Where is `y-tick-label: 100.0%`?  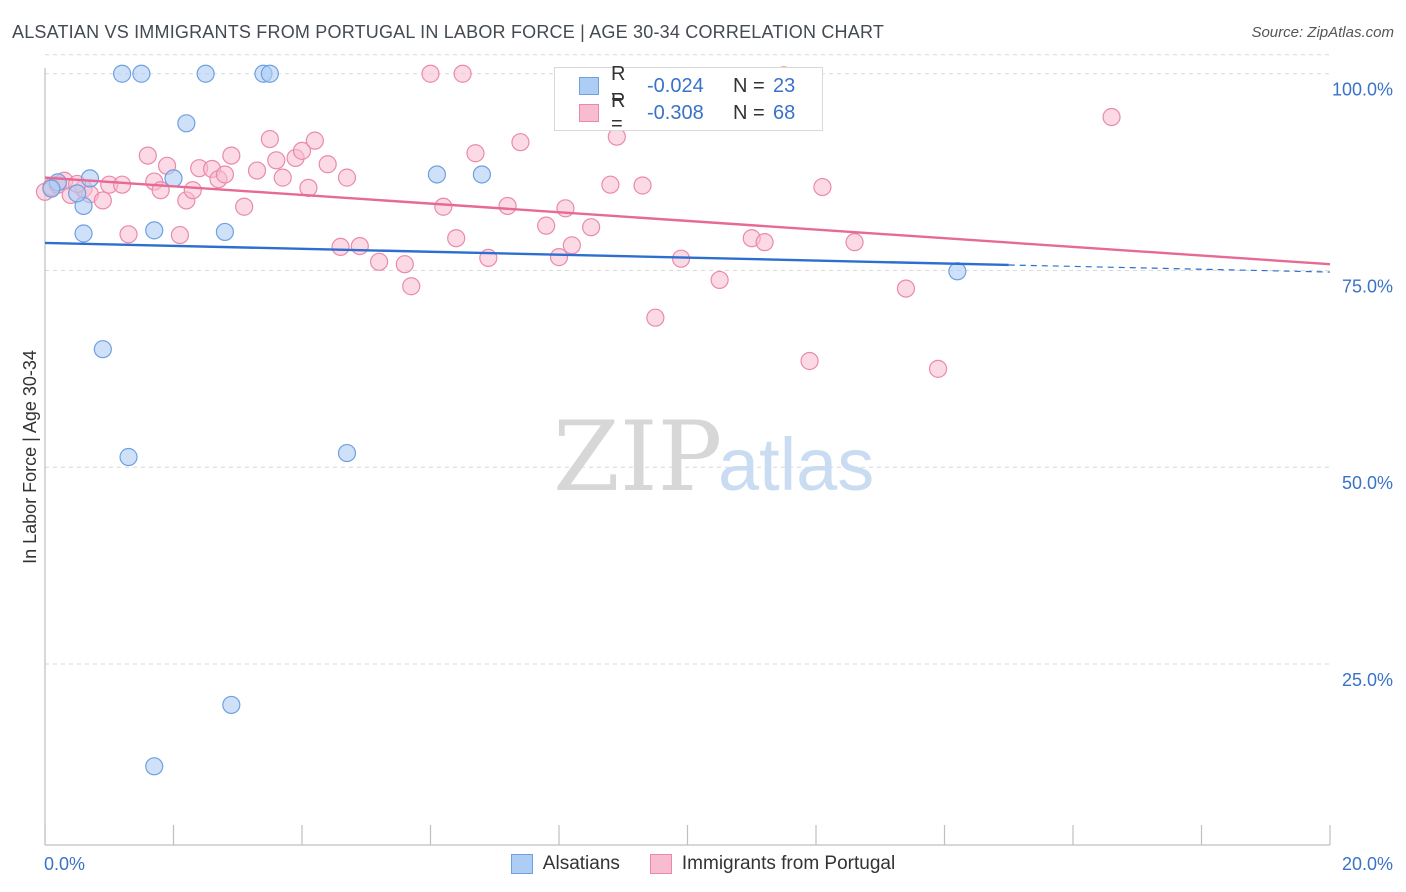 y-tick-label: 100.0% is located at coordinates (1362, 90).